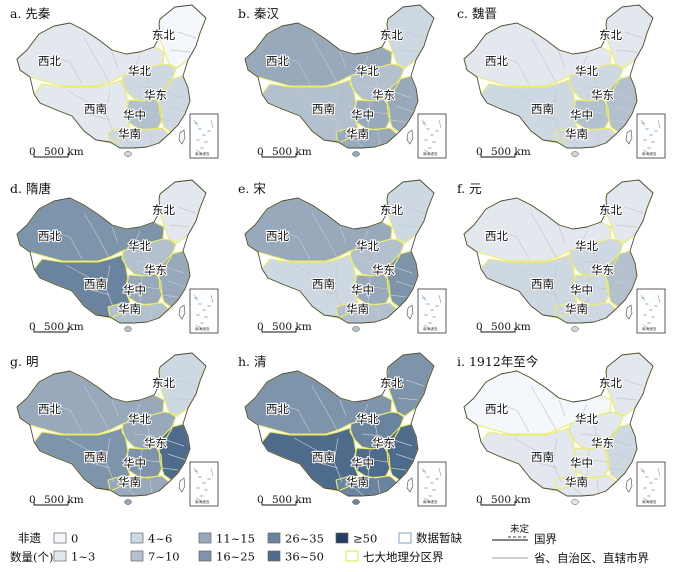 This screenshot has width=700, height=572. What do you see at coordinates (310, 111) in the screenshot?
I see `region-xinan` at bounding box center [310, 111].